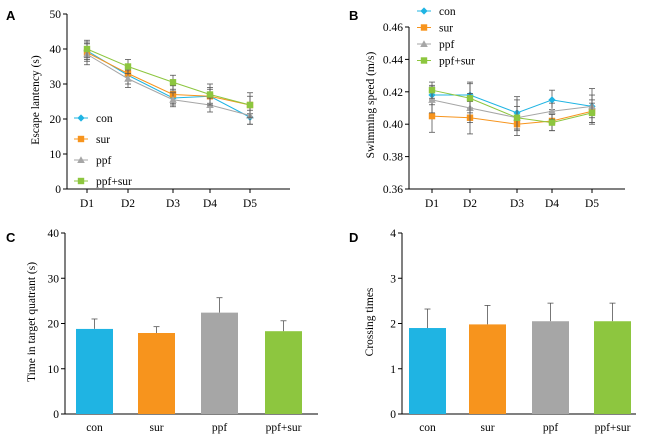 This screenshot has width=653, height=442. What do you see at coordinates (393, 93) in the screenshot?
I see `y-tick-label: 0.42` at bounding box center [393, 93].